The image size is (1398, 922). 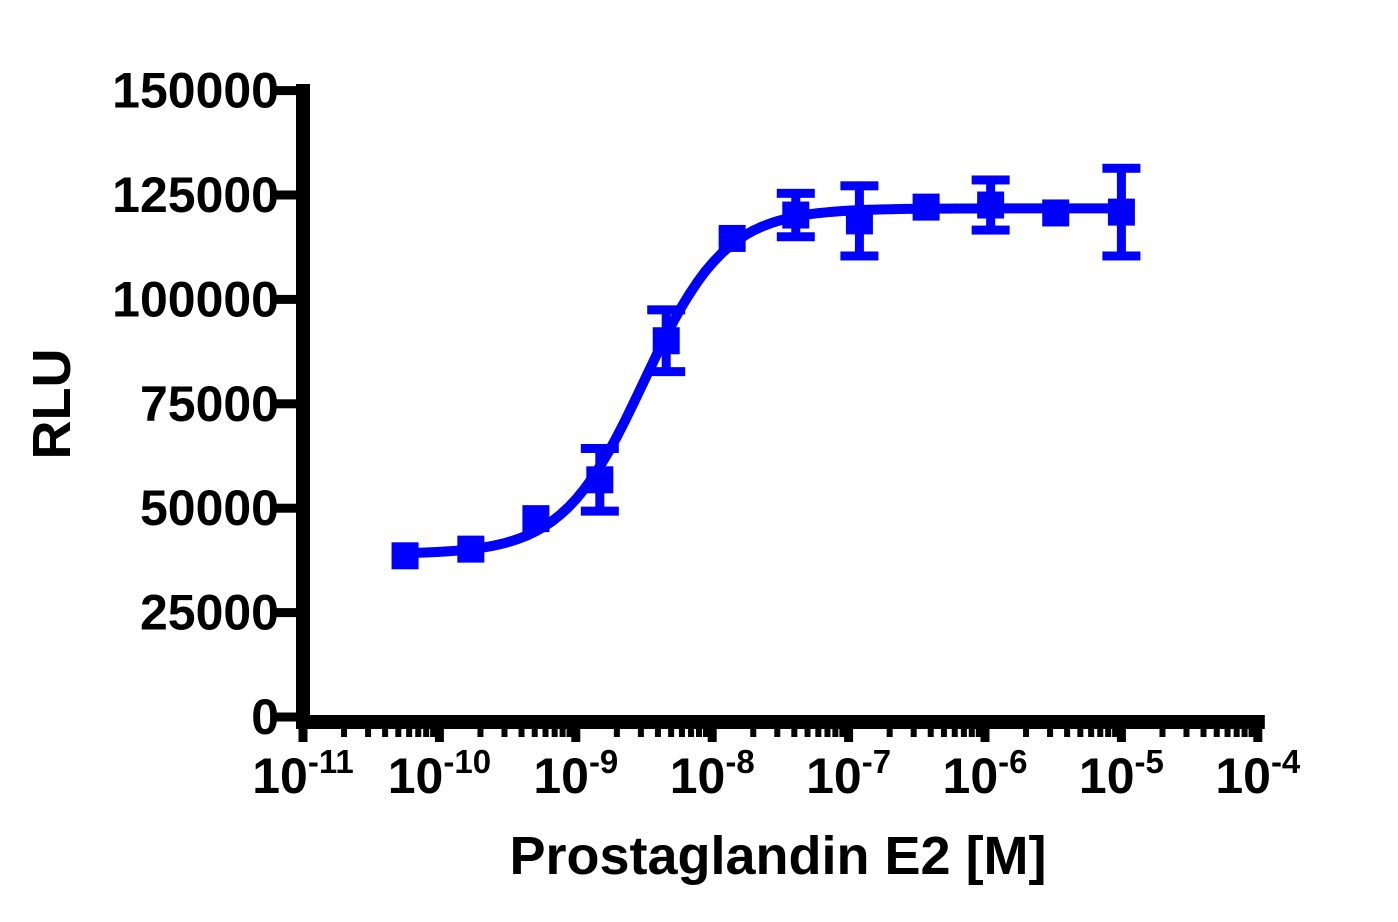 What do you see at coordinates (575, 773) in the screenshot?
I see `x-tick-label: 10⁻⁹` at bounding box center [575, 773].